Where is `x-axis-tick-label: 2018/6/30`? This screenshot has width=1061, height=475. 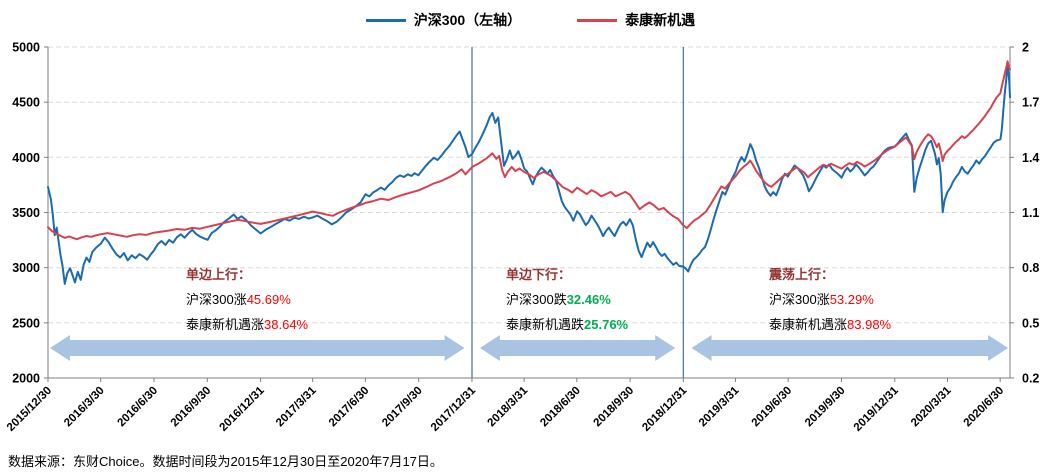
x-axis-tick-label: 2018/6/30 is located at coordinates (560, 407).